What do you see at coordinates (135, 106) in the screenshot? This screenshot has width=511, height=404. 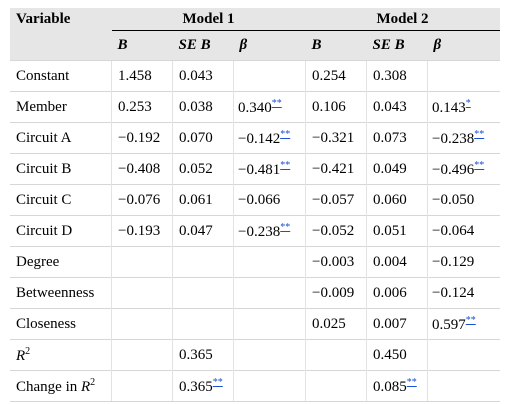 I see `cell-value: 0.253` at bounding box center [135, 106].